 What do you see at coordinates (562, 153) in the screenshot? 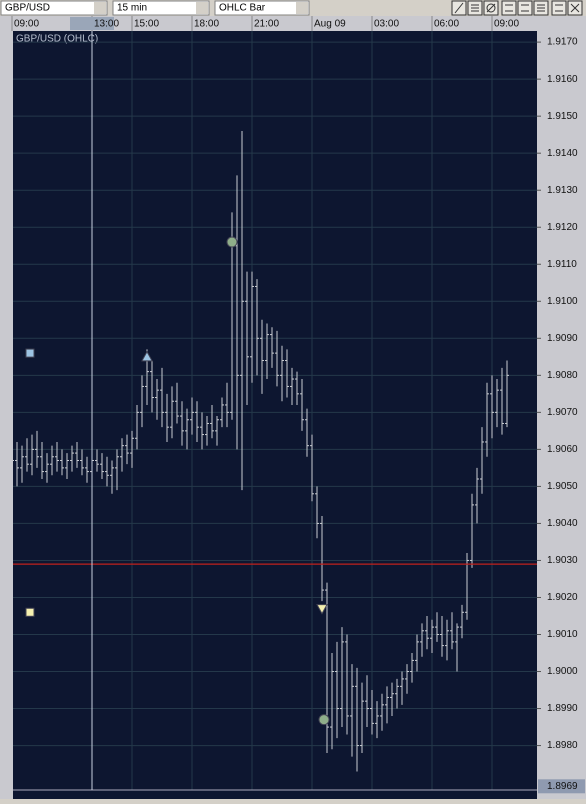
I see `y-tick-label: 1.9140` at bounding box center [562, 153].